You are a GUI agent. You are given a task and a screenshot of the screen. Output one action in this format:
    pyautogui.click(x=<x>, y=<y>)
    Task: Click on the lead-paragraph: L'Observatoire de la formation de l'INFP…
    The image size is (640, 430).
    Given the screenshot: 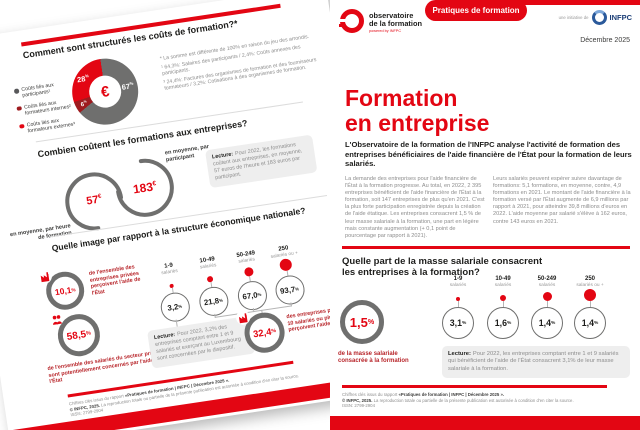 What is the action you would take?
    pyautogui.click(x=488, y=154)
    